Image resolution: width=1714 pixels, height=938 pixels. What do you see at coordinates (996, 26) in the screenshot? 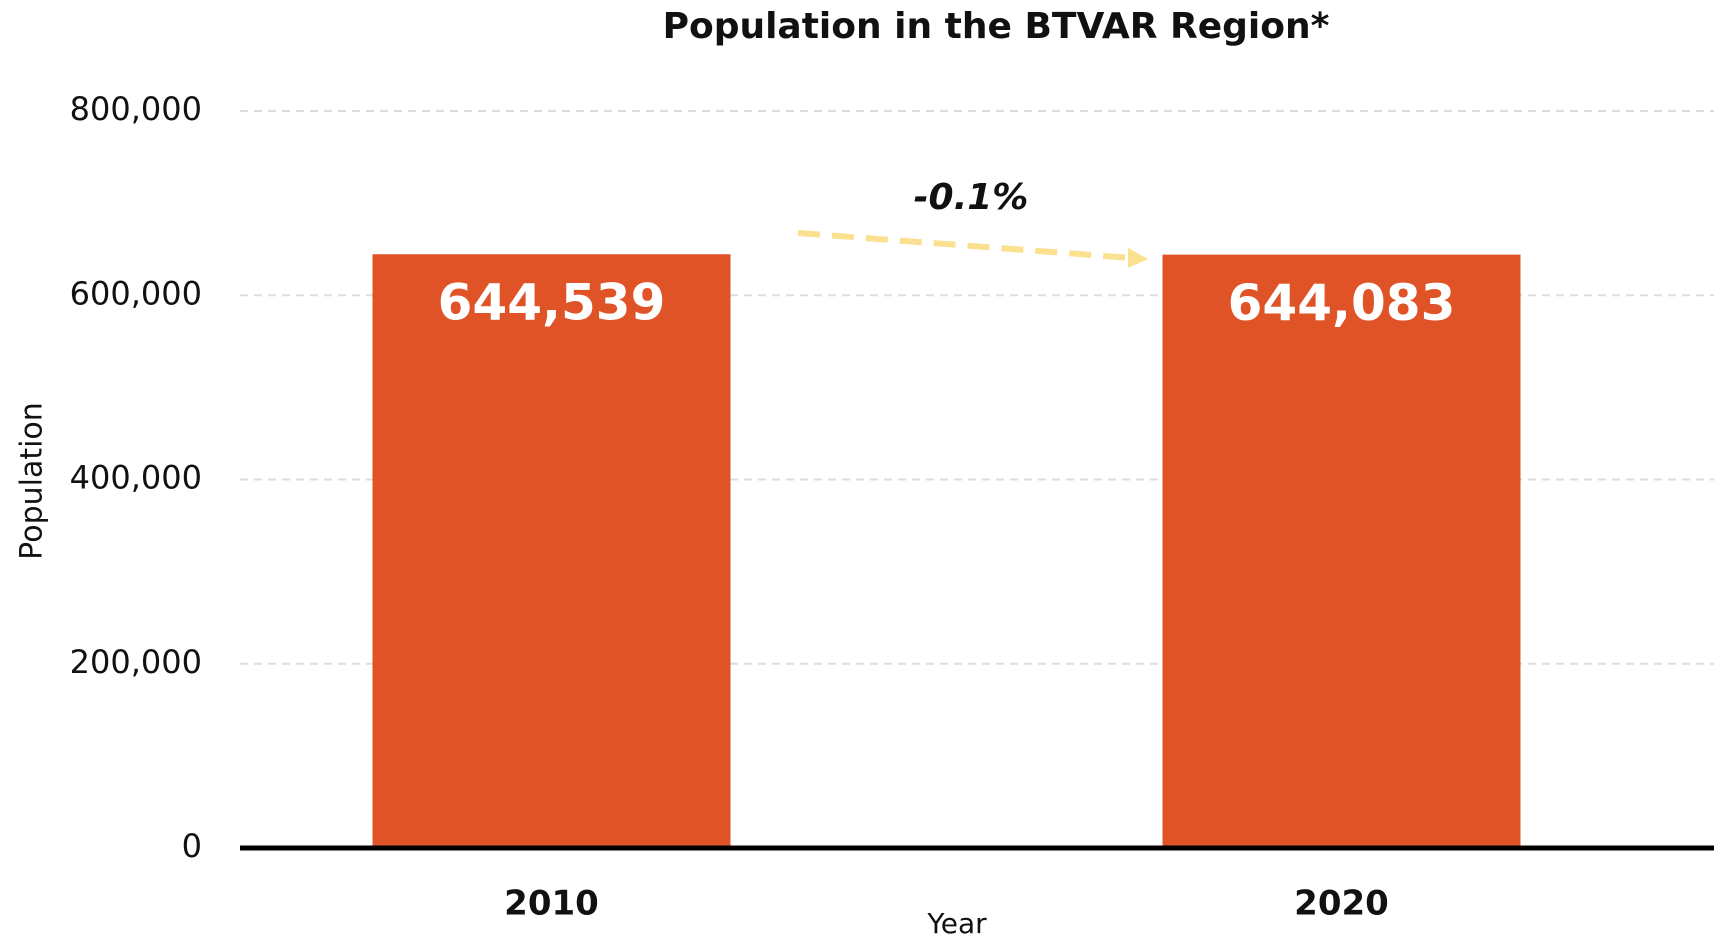
I see `chart-title: Population in the BTVAR Region*` at bounding box center [996, 26].